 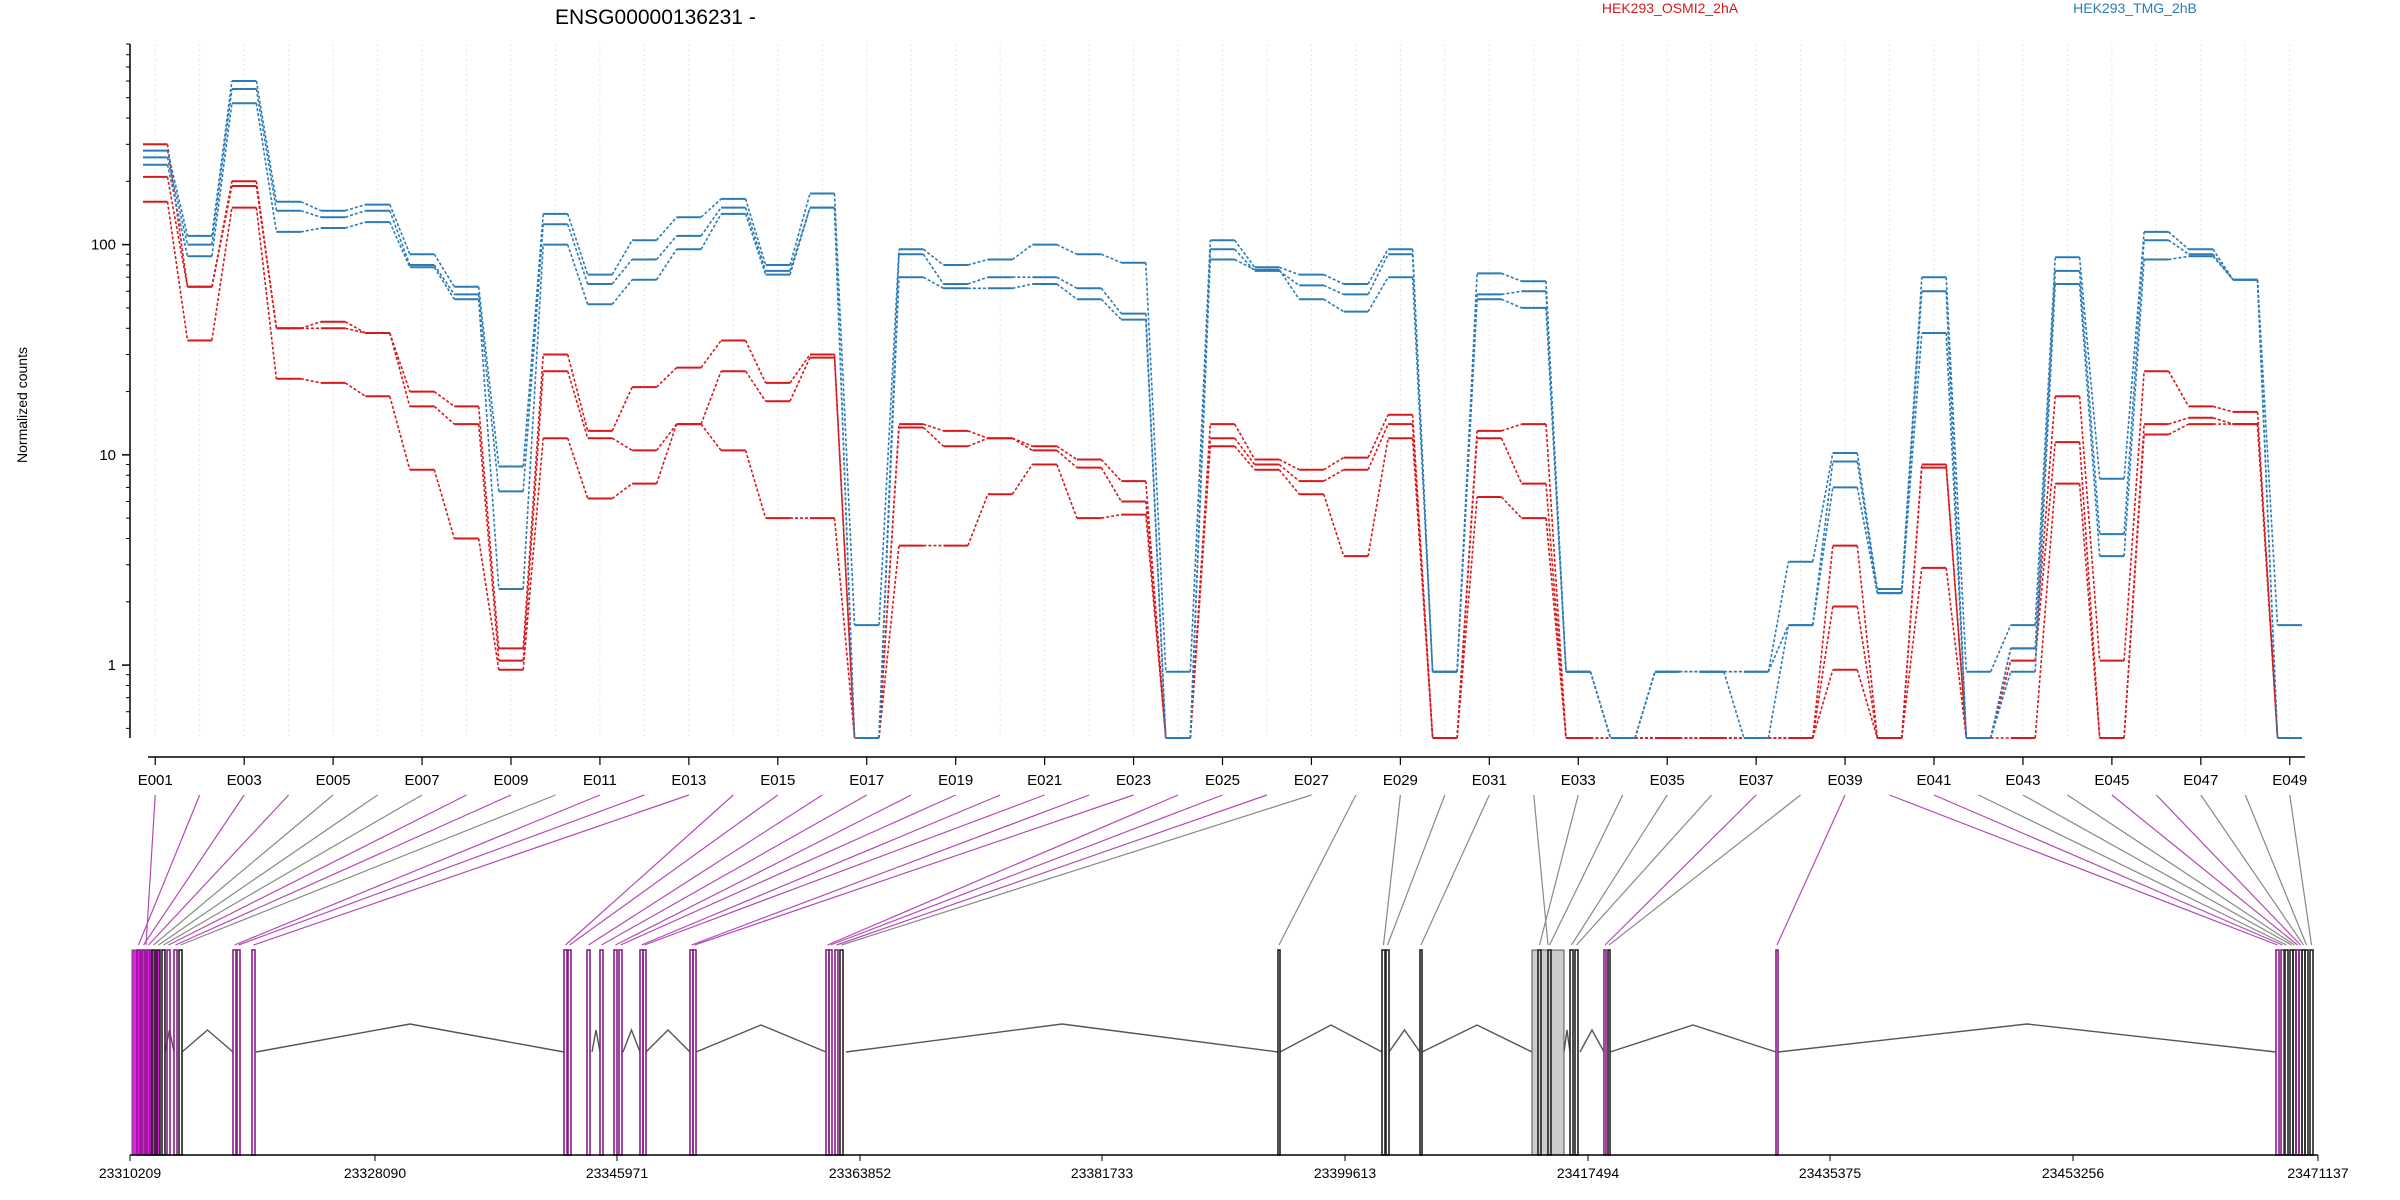 I want to click on genome-tick-label: 23328090, so click(x=375, y=1173).